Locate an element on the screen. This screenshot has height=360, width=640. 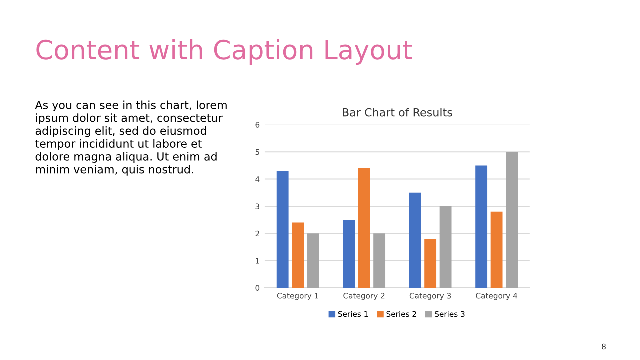
text: As you can see in this chart, lorem ipsum dolor sit amet, consectetur adipiscing elit, sed do eiusmod tempor incididunt ut labore et dolore magna aliqua. Ut enim ad minim veniam, quis nostrud. is located at coordinates (131, 138).